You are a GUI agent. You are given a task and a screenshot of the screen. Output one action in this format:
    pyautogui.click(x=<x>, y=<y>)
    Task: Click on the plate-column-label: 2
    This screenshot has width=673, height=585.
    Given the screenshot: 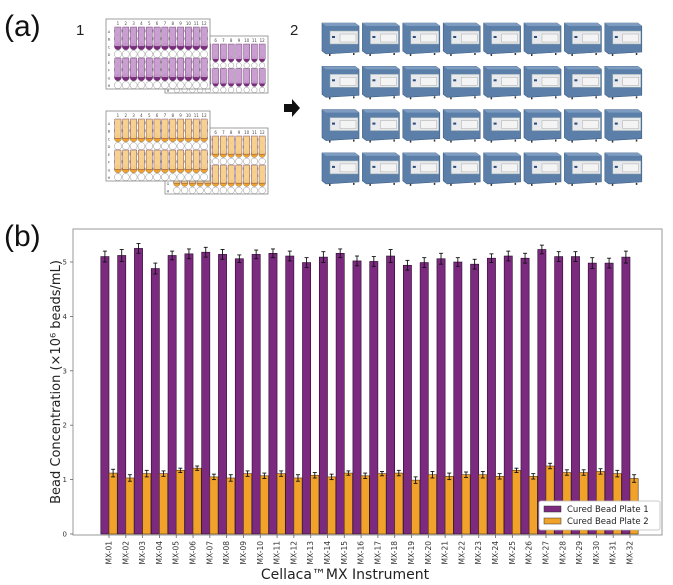 What is the action you would take?
    pyautogui.click(x=125, y=115)
    